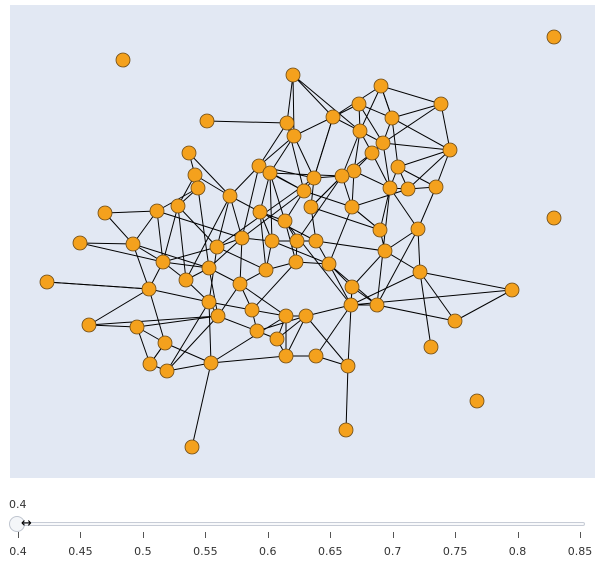 The width and height of the screenshot is (600, 565). Describe the element at coordinates (17, 524) in the screenshot. I see `slider-handle` at that location.